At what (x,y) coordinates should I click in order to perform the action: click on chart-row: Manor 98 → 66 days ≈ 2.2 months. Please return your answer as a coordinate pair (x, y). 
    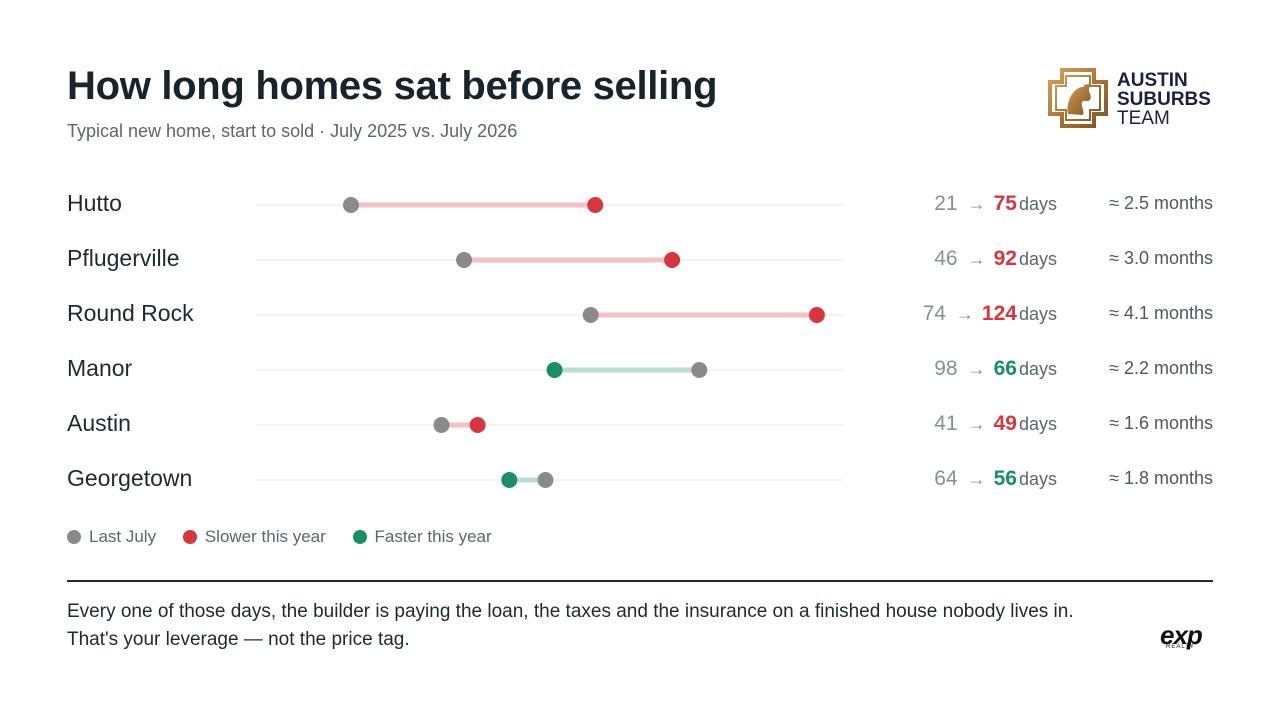
    Looking at the image, I should click on (640, 368).